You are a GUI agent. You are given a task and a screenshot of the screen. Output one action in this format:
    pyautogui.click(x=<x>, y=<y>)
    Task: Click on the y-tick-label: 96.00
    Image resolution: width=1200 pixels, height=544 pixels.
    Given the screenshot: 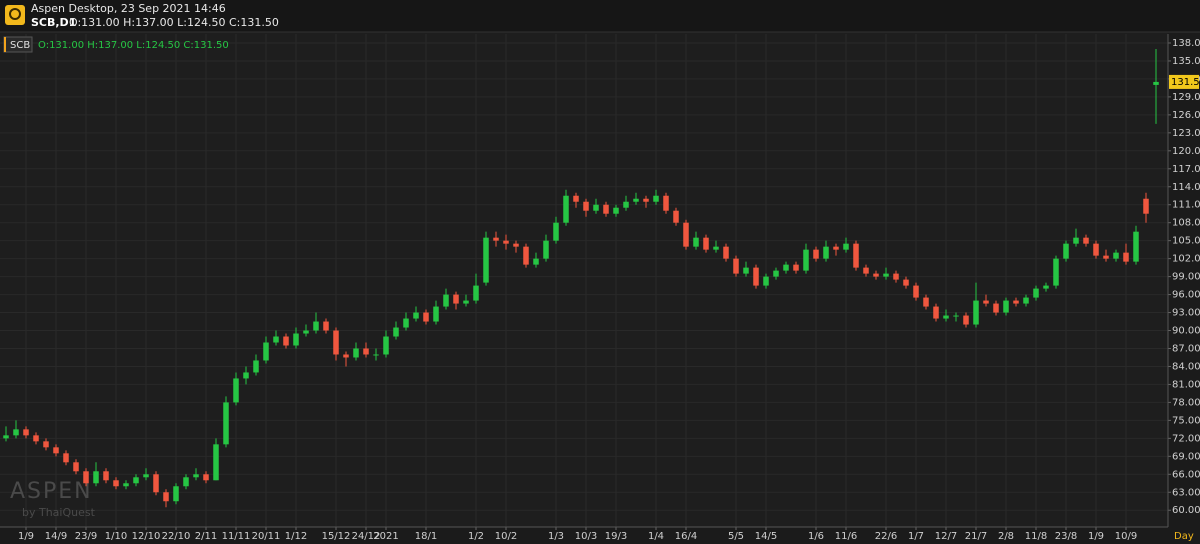 What is the action you would take?
    pyautogui.click(x=1186, y=295)
    